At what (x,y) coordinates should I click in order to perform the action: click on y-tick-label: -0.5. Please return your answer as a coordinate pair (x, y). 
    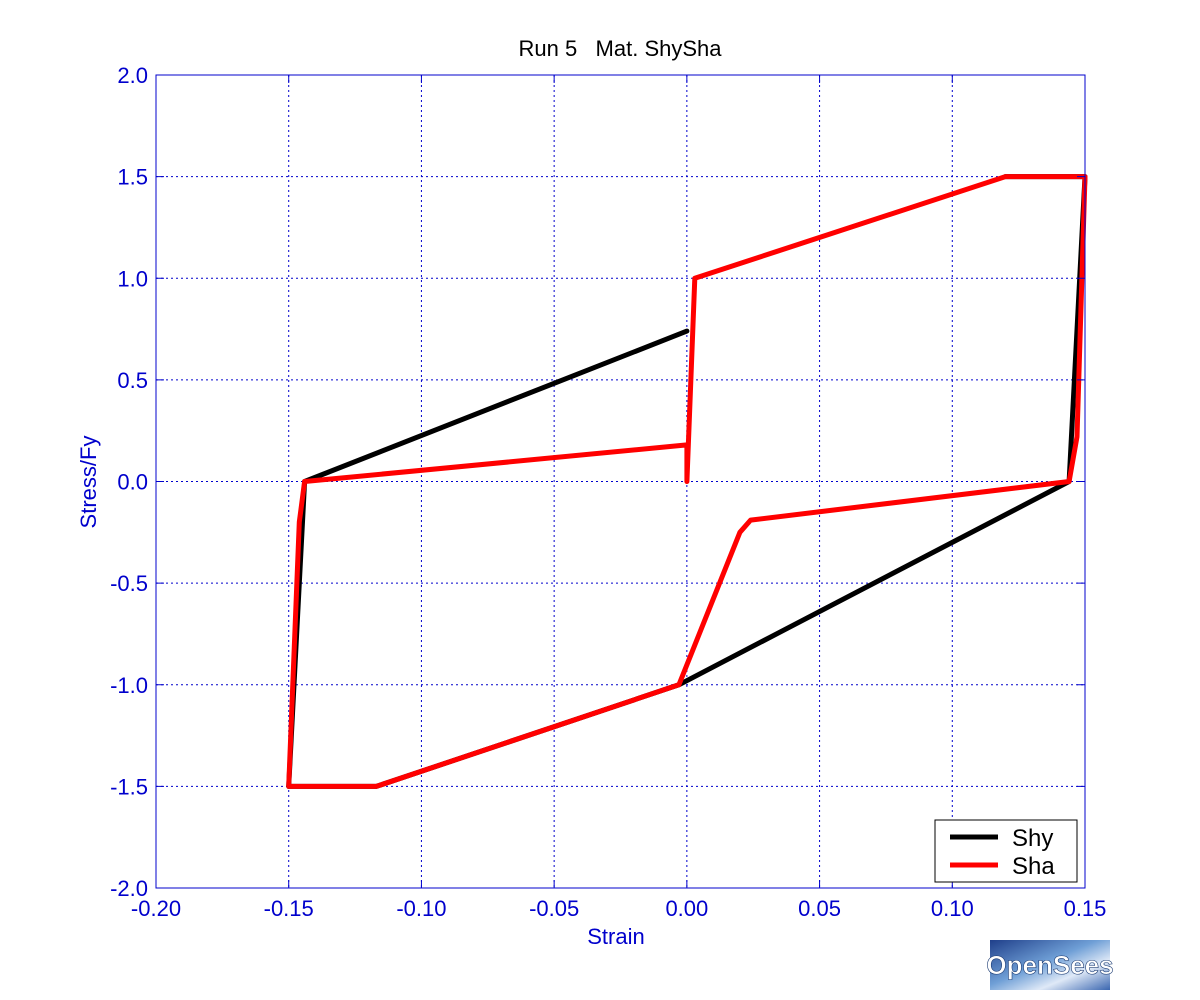
    Looking at the image, I should click on (129, 583).